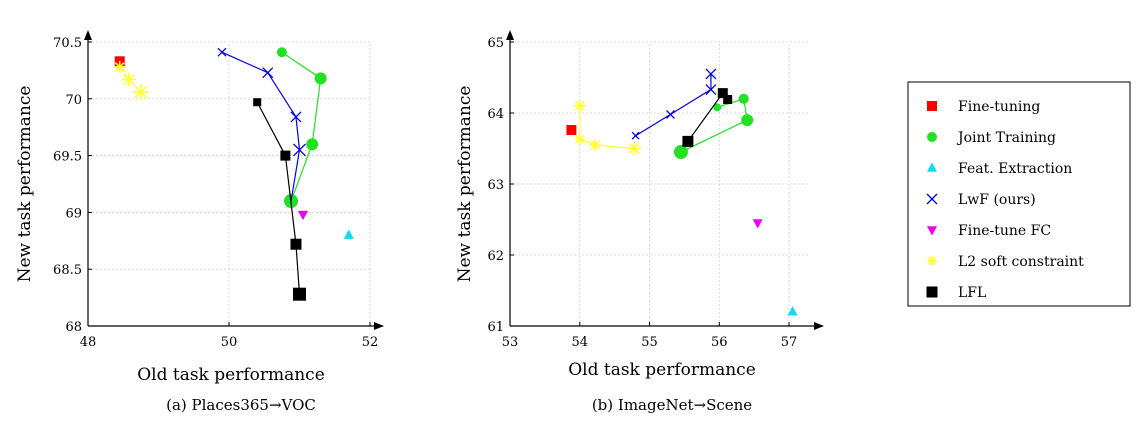 The height and width of the screenshot is (430, 1138). I want to click on x-tick-label: 57, so click(789, 342).